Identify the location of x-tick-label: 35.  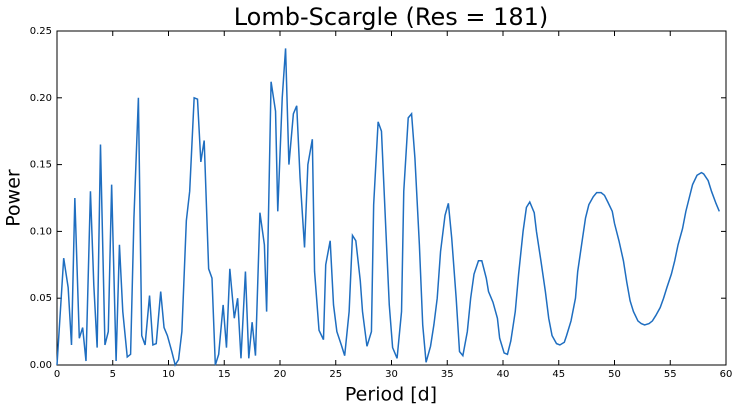
(447, 374).